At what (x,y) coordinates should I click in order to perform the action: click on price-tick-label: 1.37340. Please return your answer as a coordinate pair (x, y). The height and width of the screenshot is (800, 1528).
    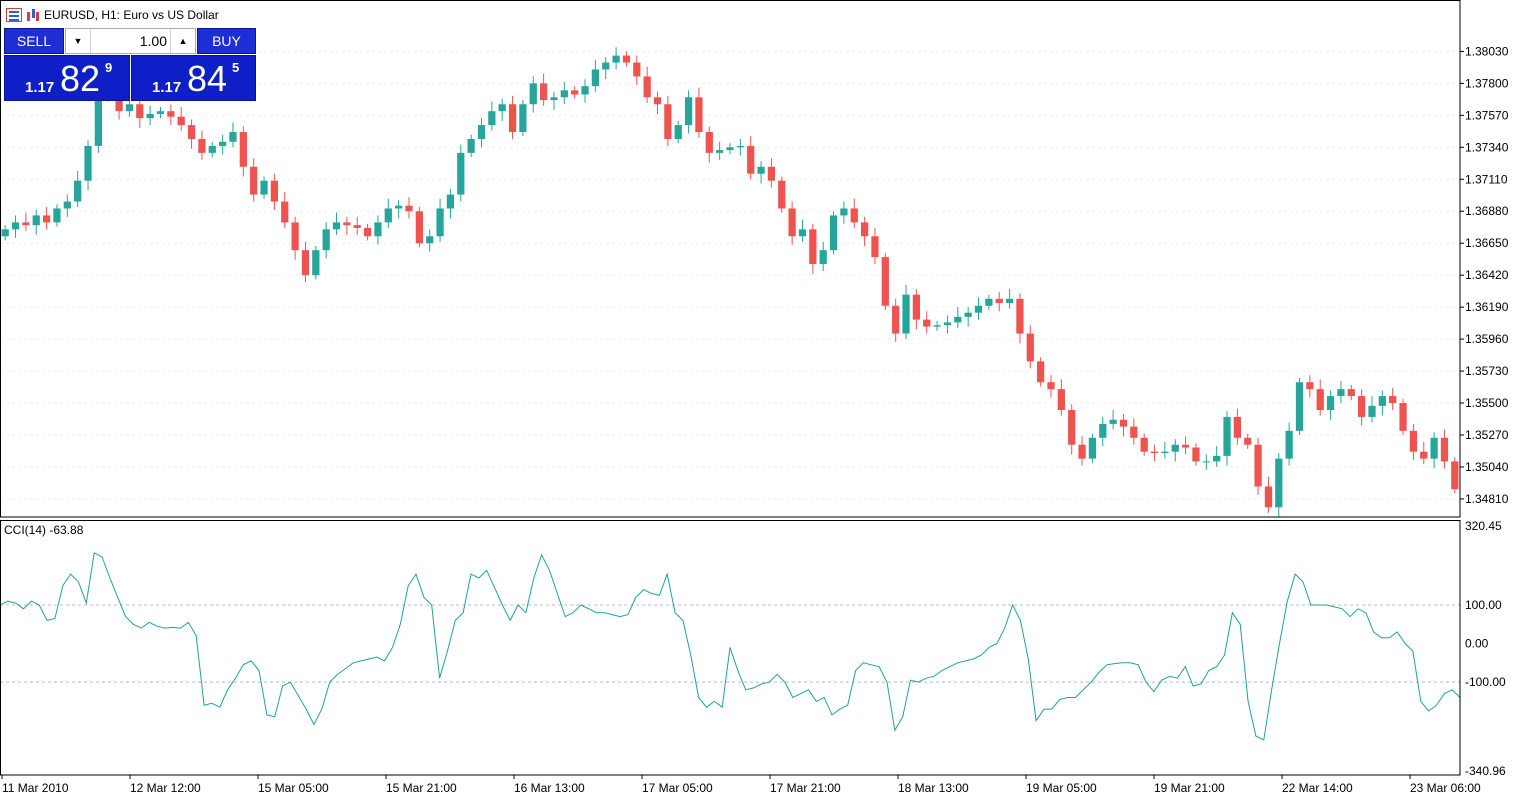
    Looking at the image, I should click on (1487, 147).